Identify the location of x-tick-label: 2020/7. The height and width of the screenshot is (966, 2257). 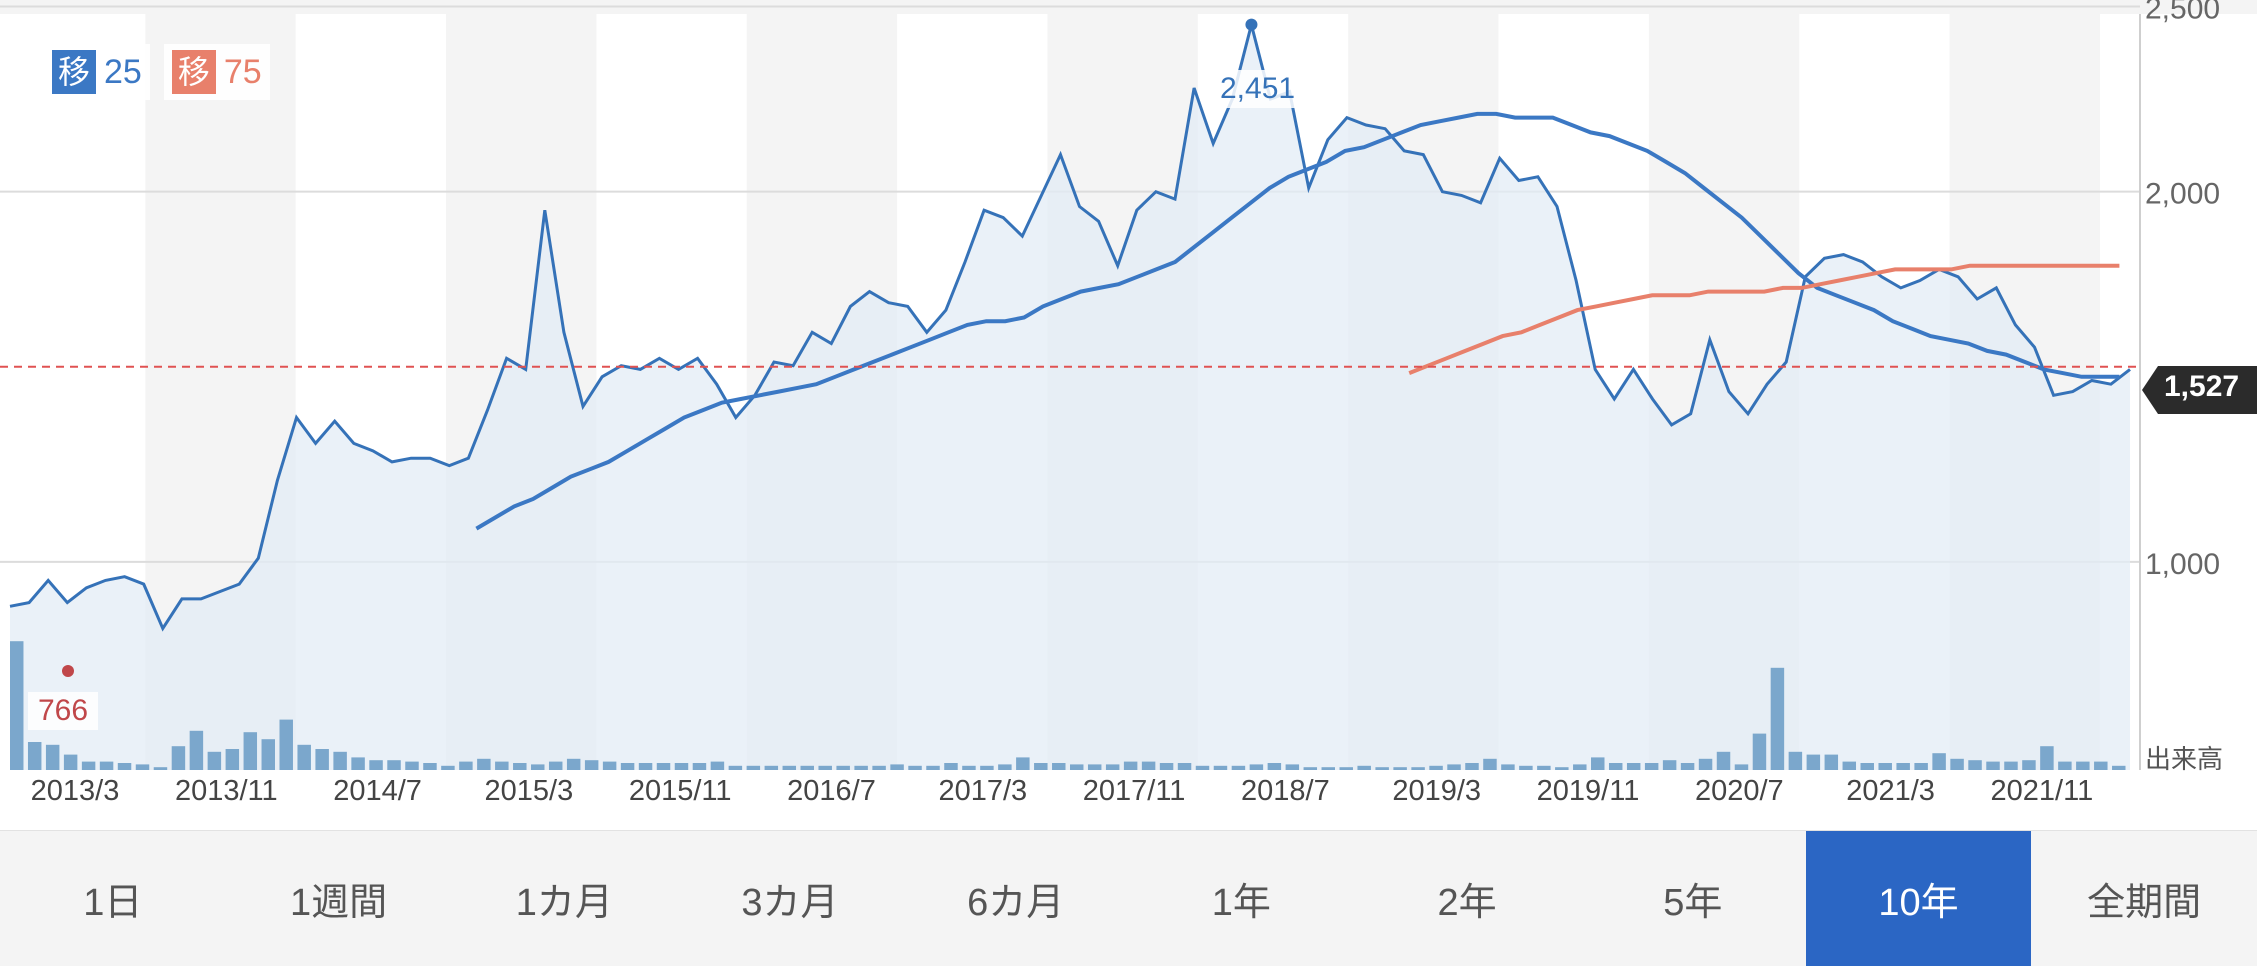
(1739, 791).